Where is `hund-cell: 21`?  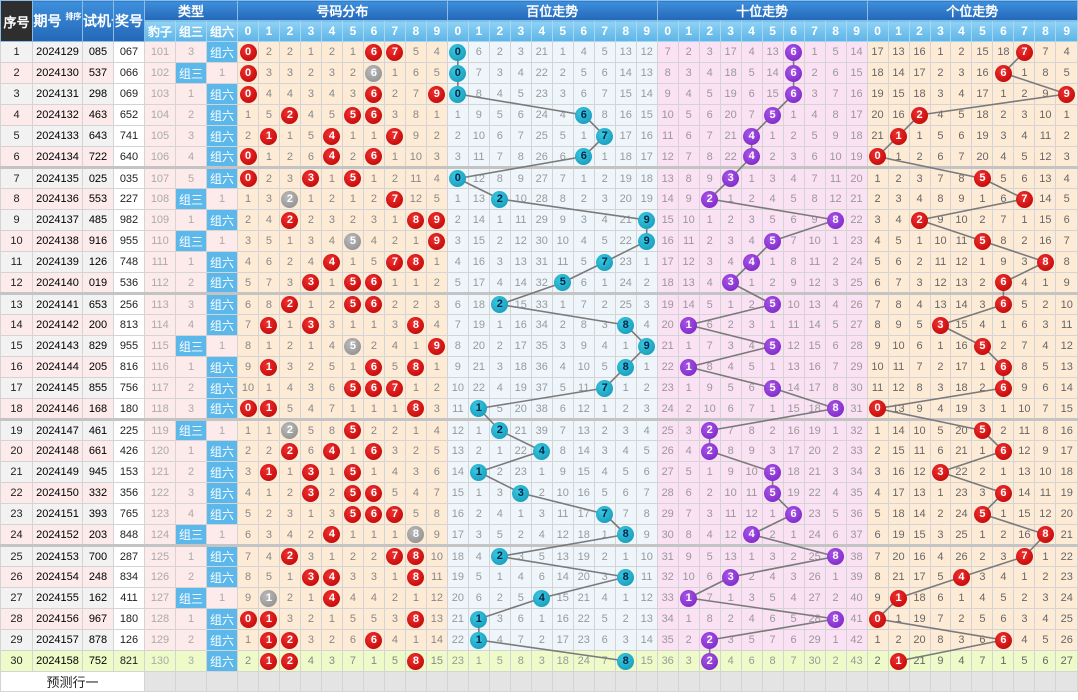
hund-cell: 21 is located at coordinates (541, 52).